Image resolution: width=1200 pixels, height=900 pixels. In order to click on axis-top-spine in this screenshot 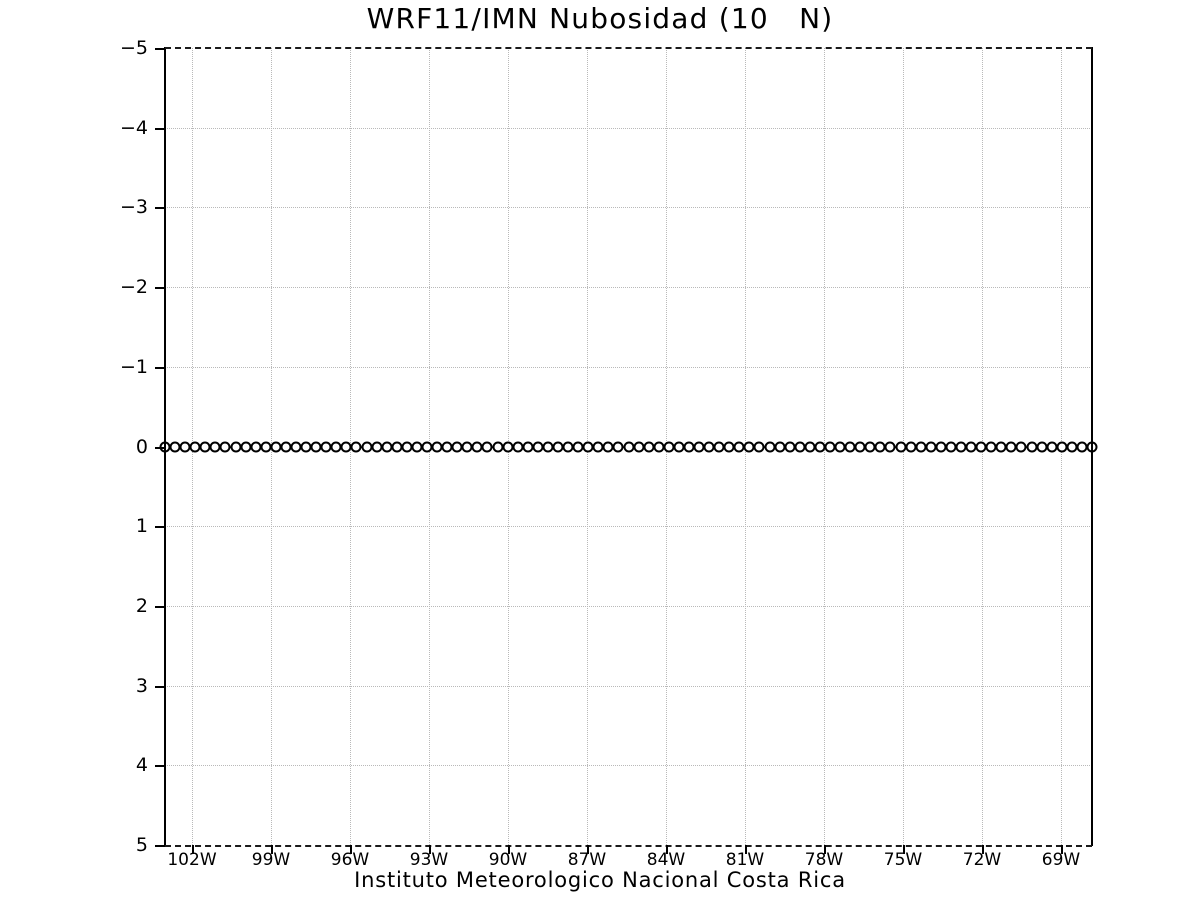, I will do `click(628, 48)`.